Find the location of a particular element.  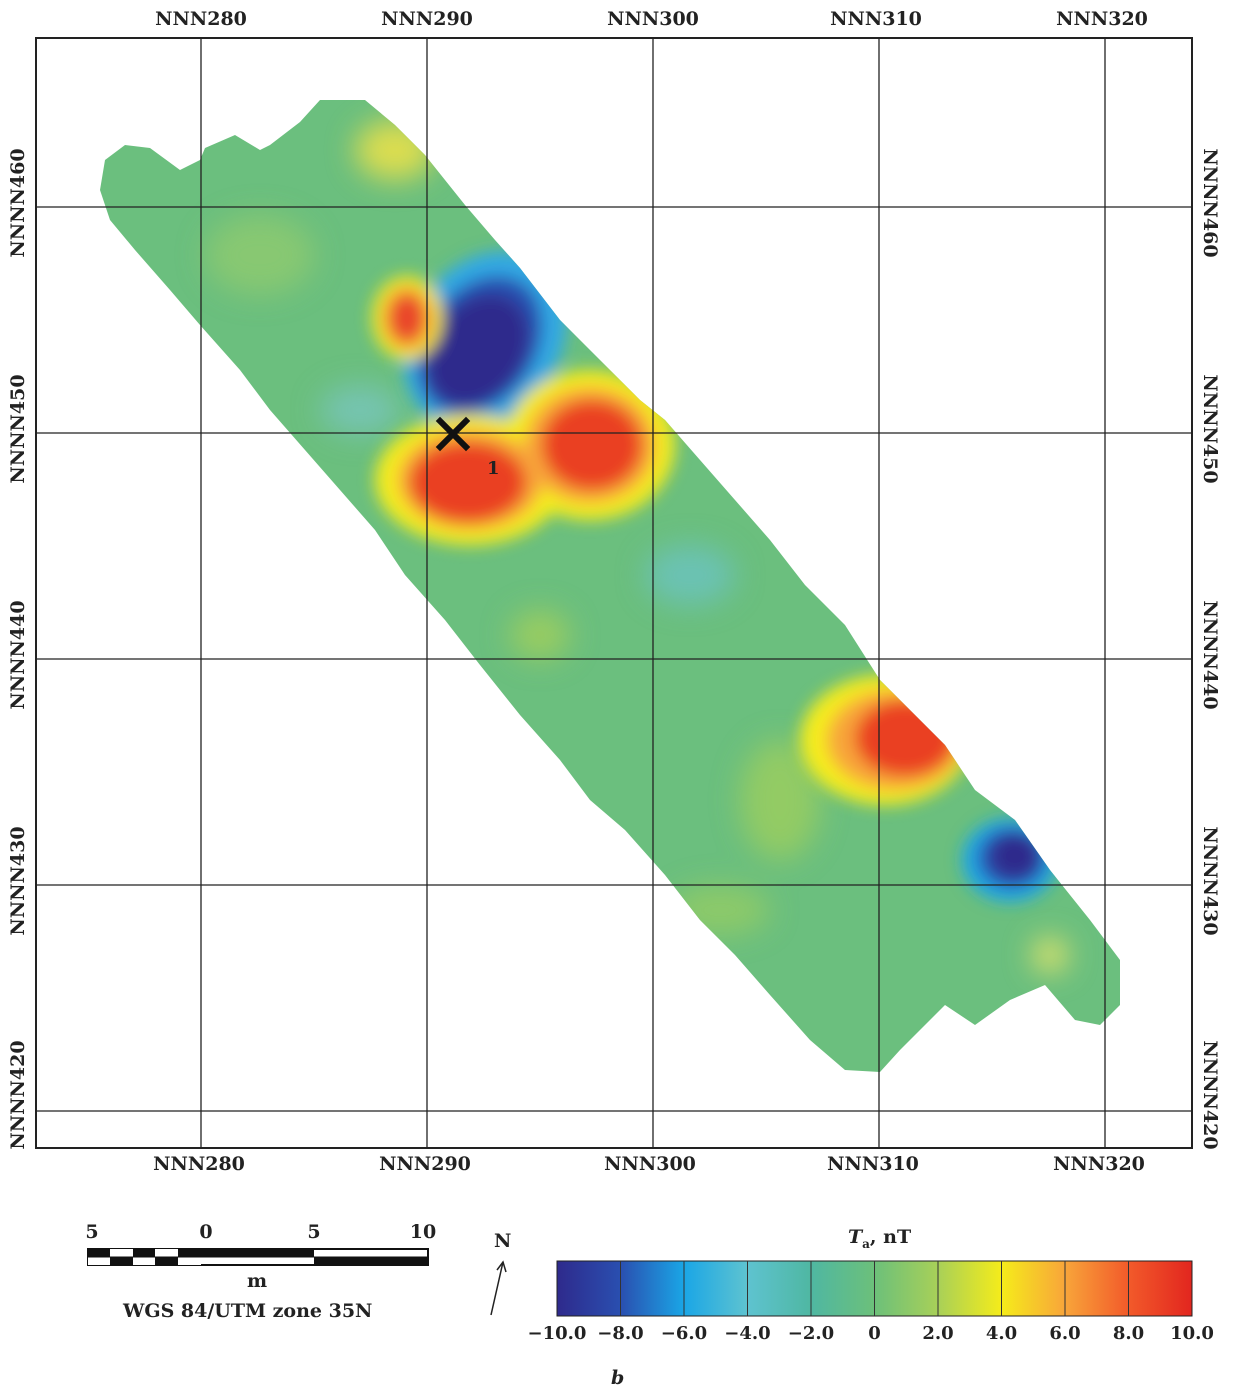

colorbar-tick-label: 4.0 is located at coordinates (1001, 1333).